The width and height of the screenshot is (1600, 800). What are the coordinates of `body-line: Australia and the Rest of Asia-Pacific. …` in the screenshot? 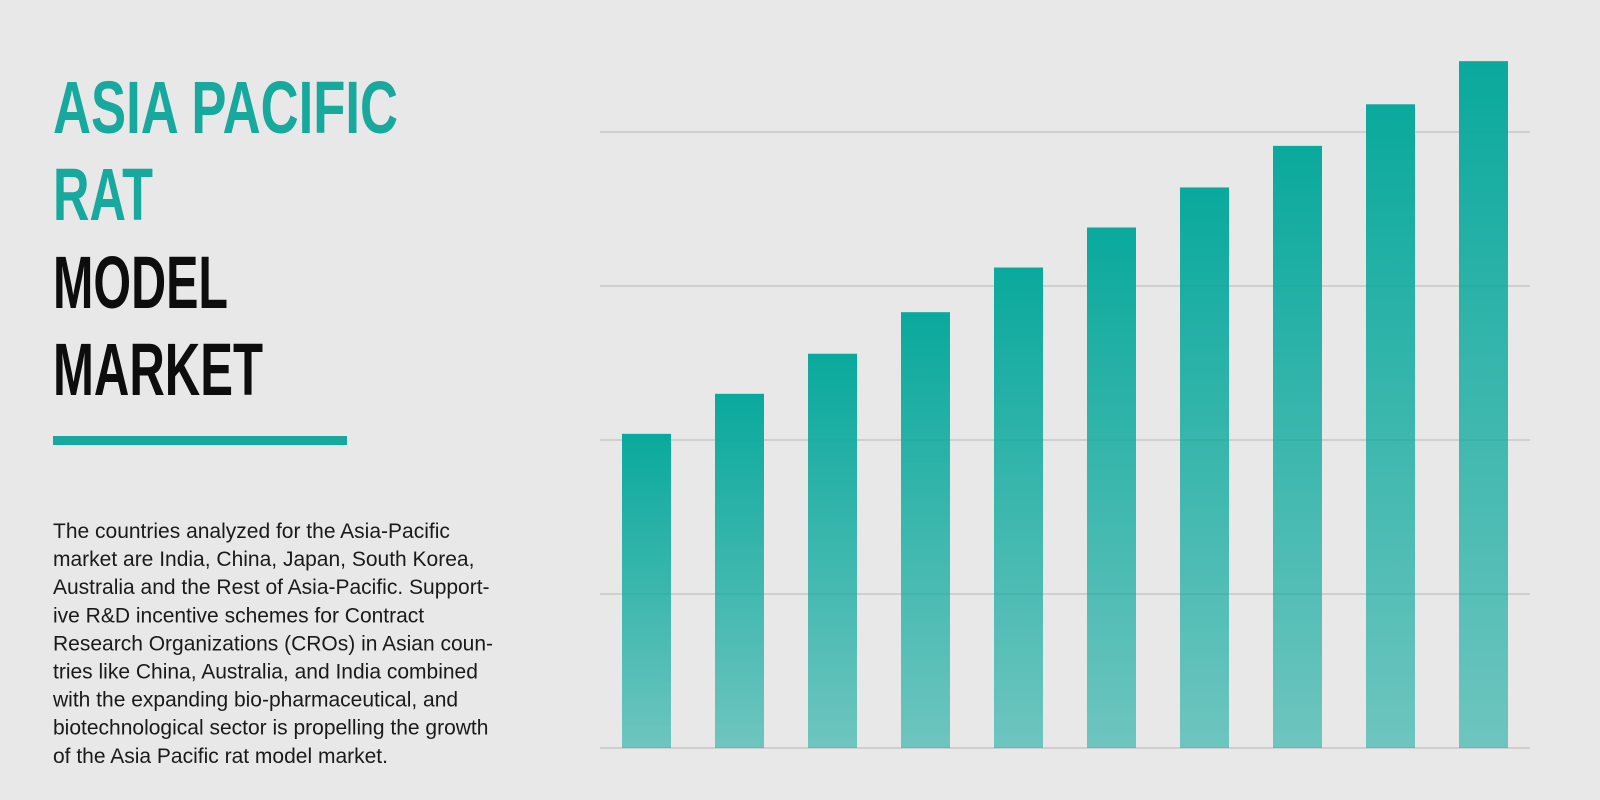 It's located at (271, 587).